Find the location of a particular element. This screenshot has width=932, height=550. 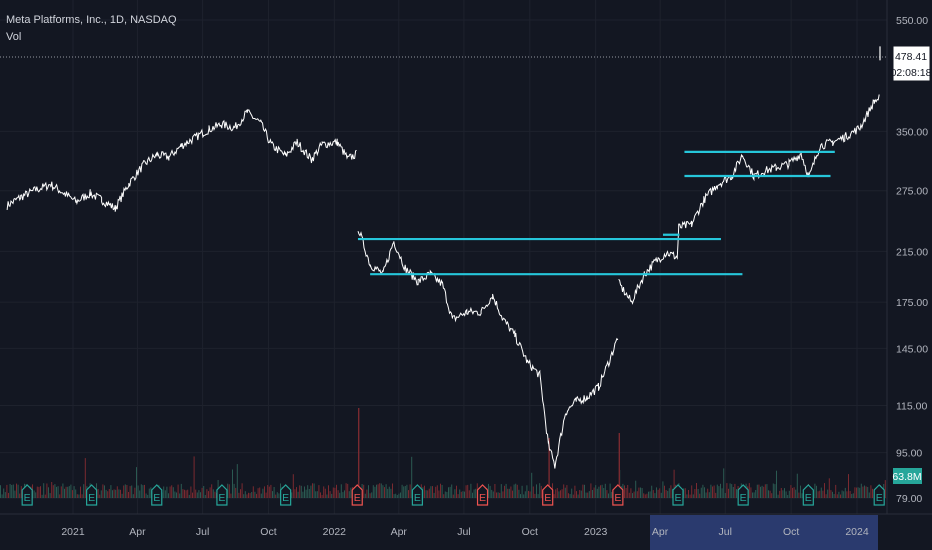

time-tick-label: 2021 is located at coordinates (73, 532).